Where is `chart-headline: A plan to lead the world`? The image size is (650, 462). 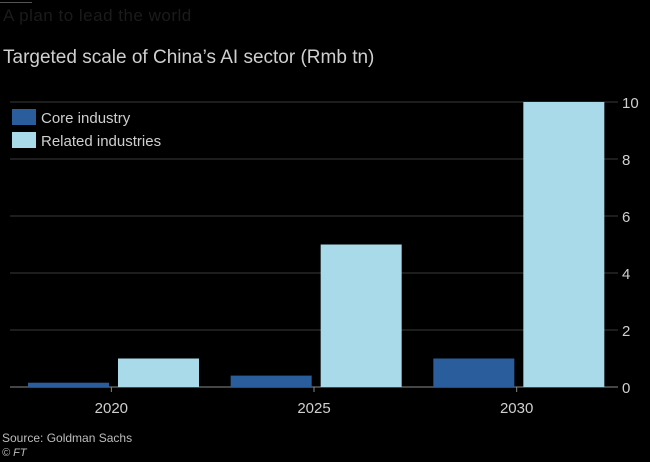 chart-headline: A plan to lead the world is located at coordinates (97, 15).